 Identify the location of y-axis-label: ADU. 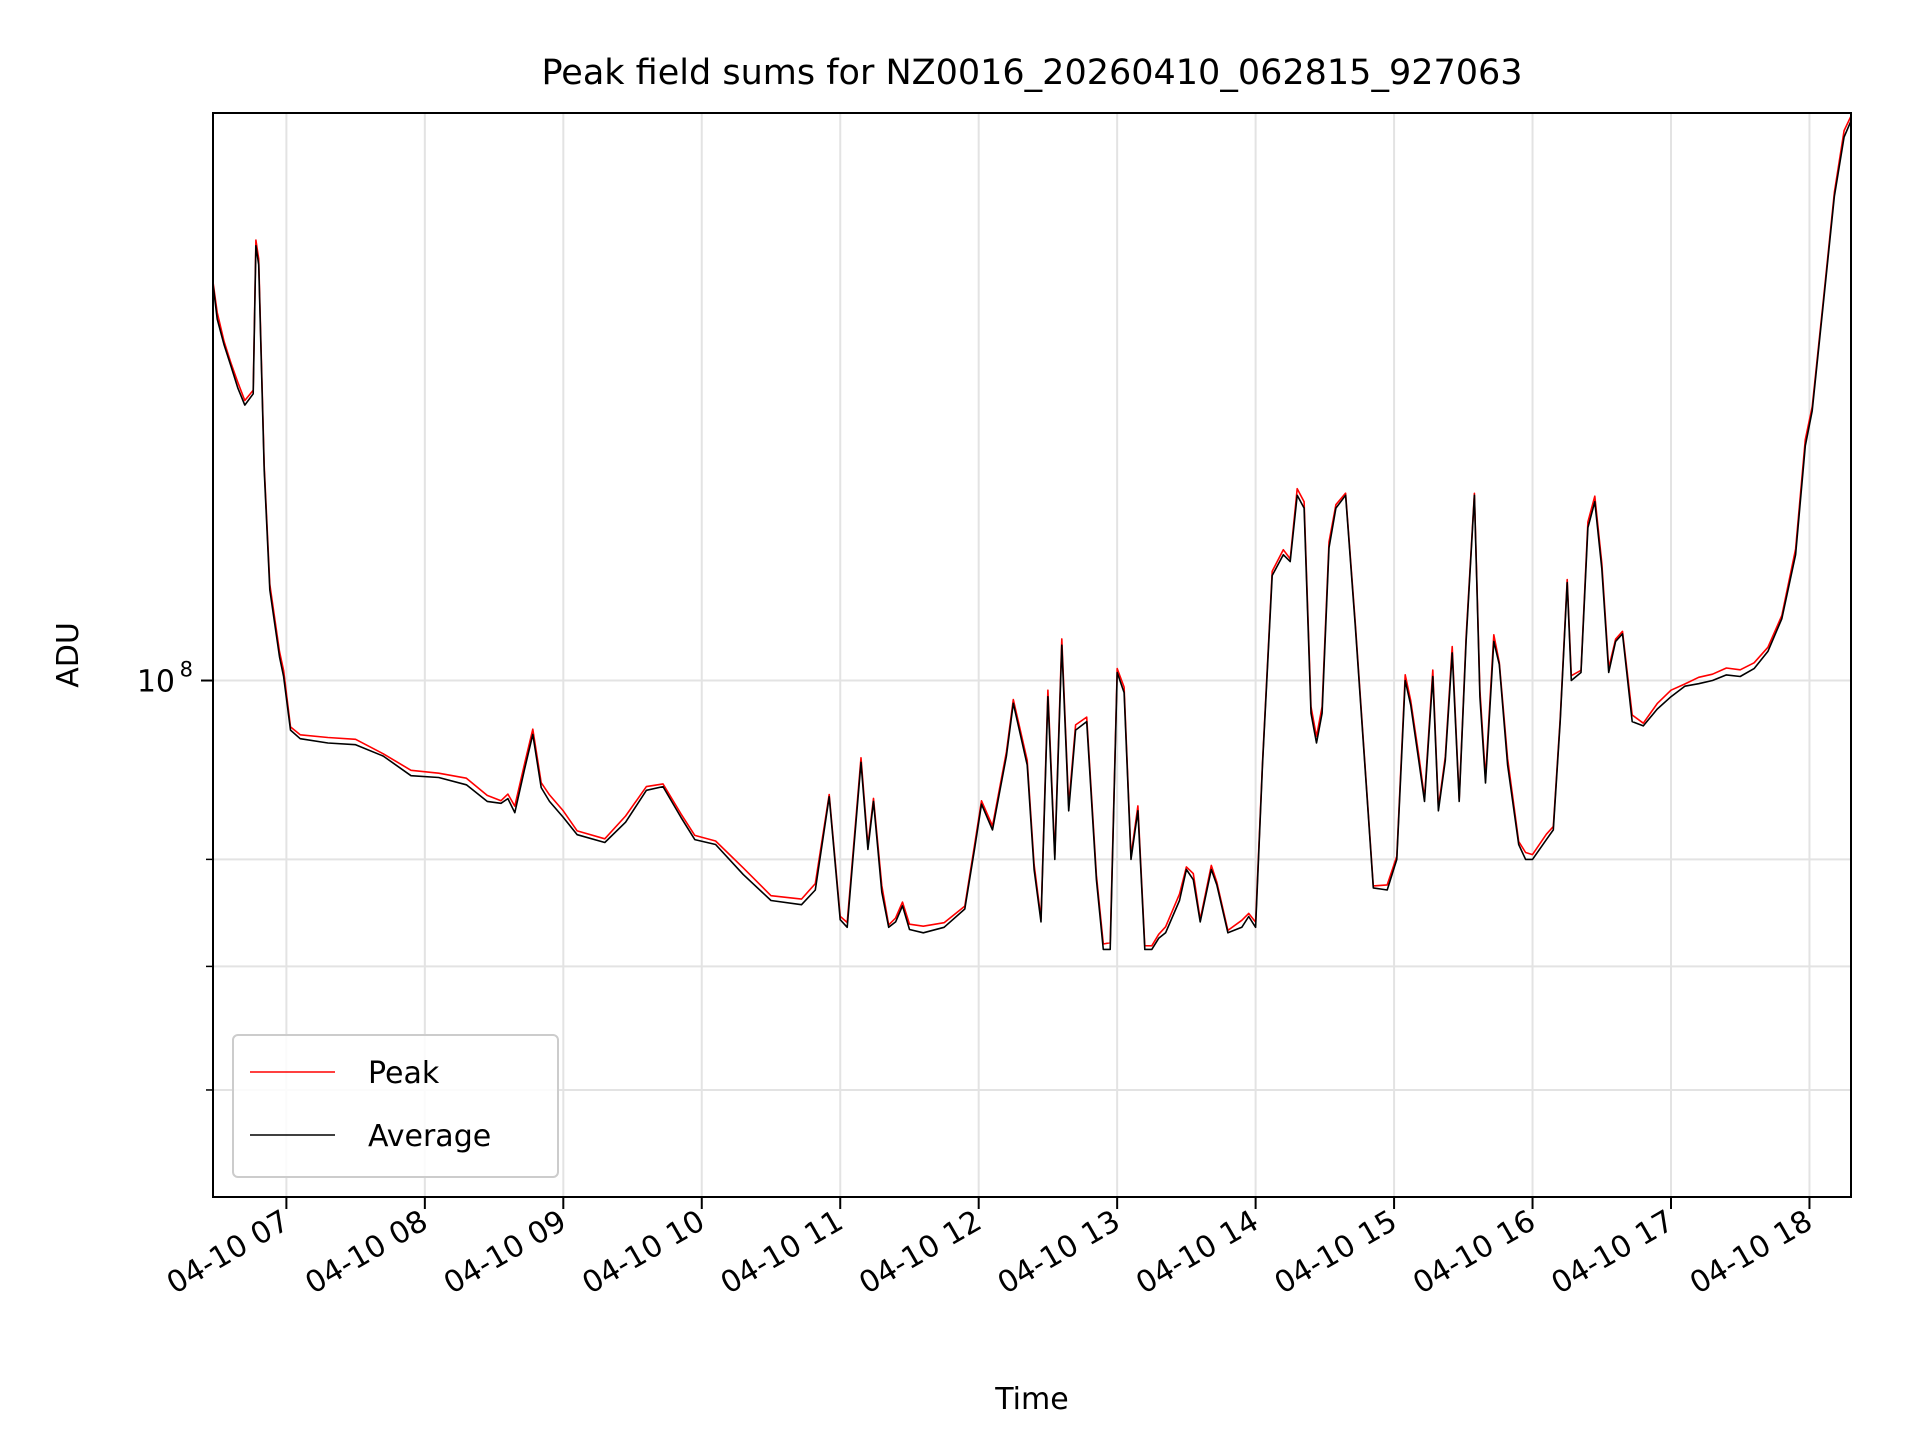
(68, 655).